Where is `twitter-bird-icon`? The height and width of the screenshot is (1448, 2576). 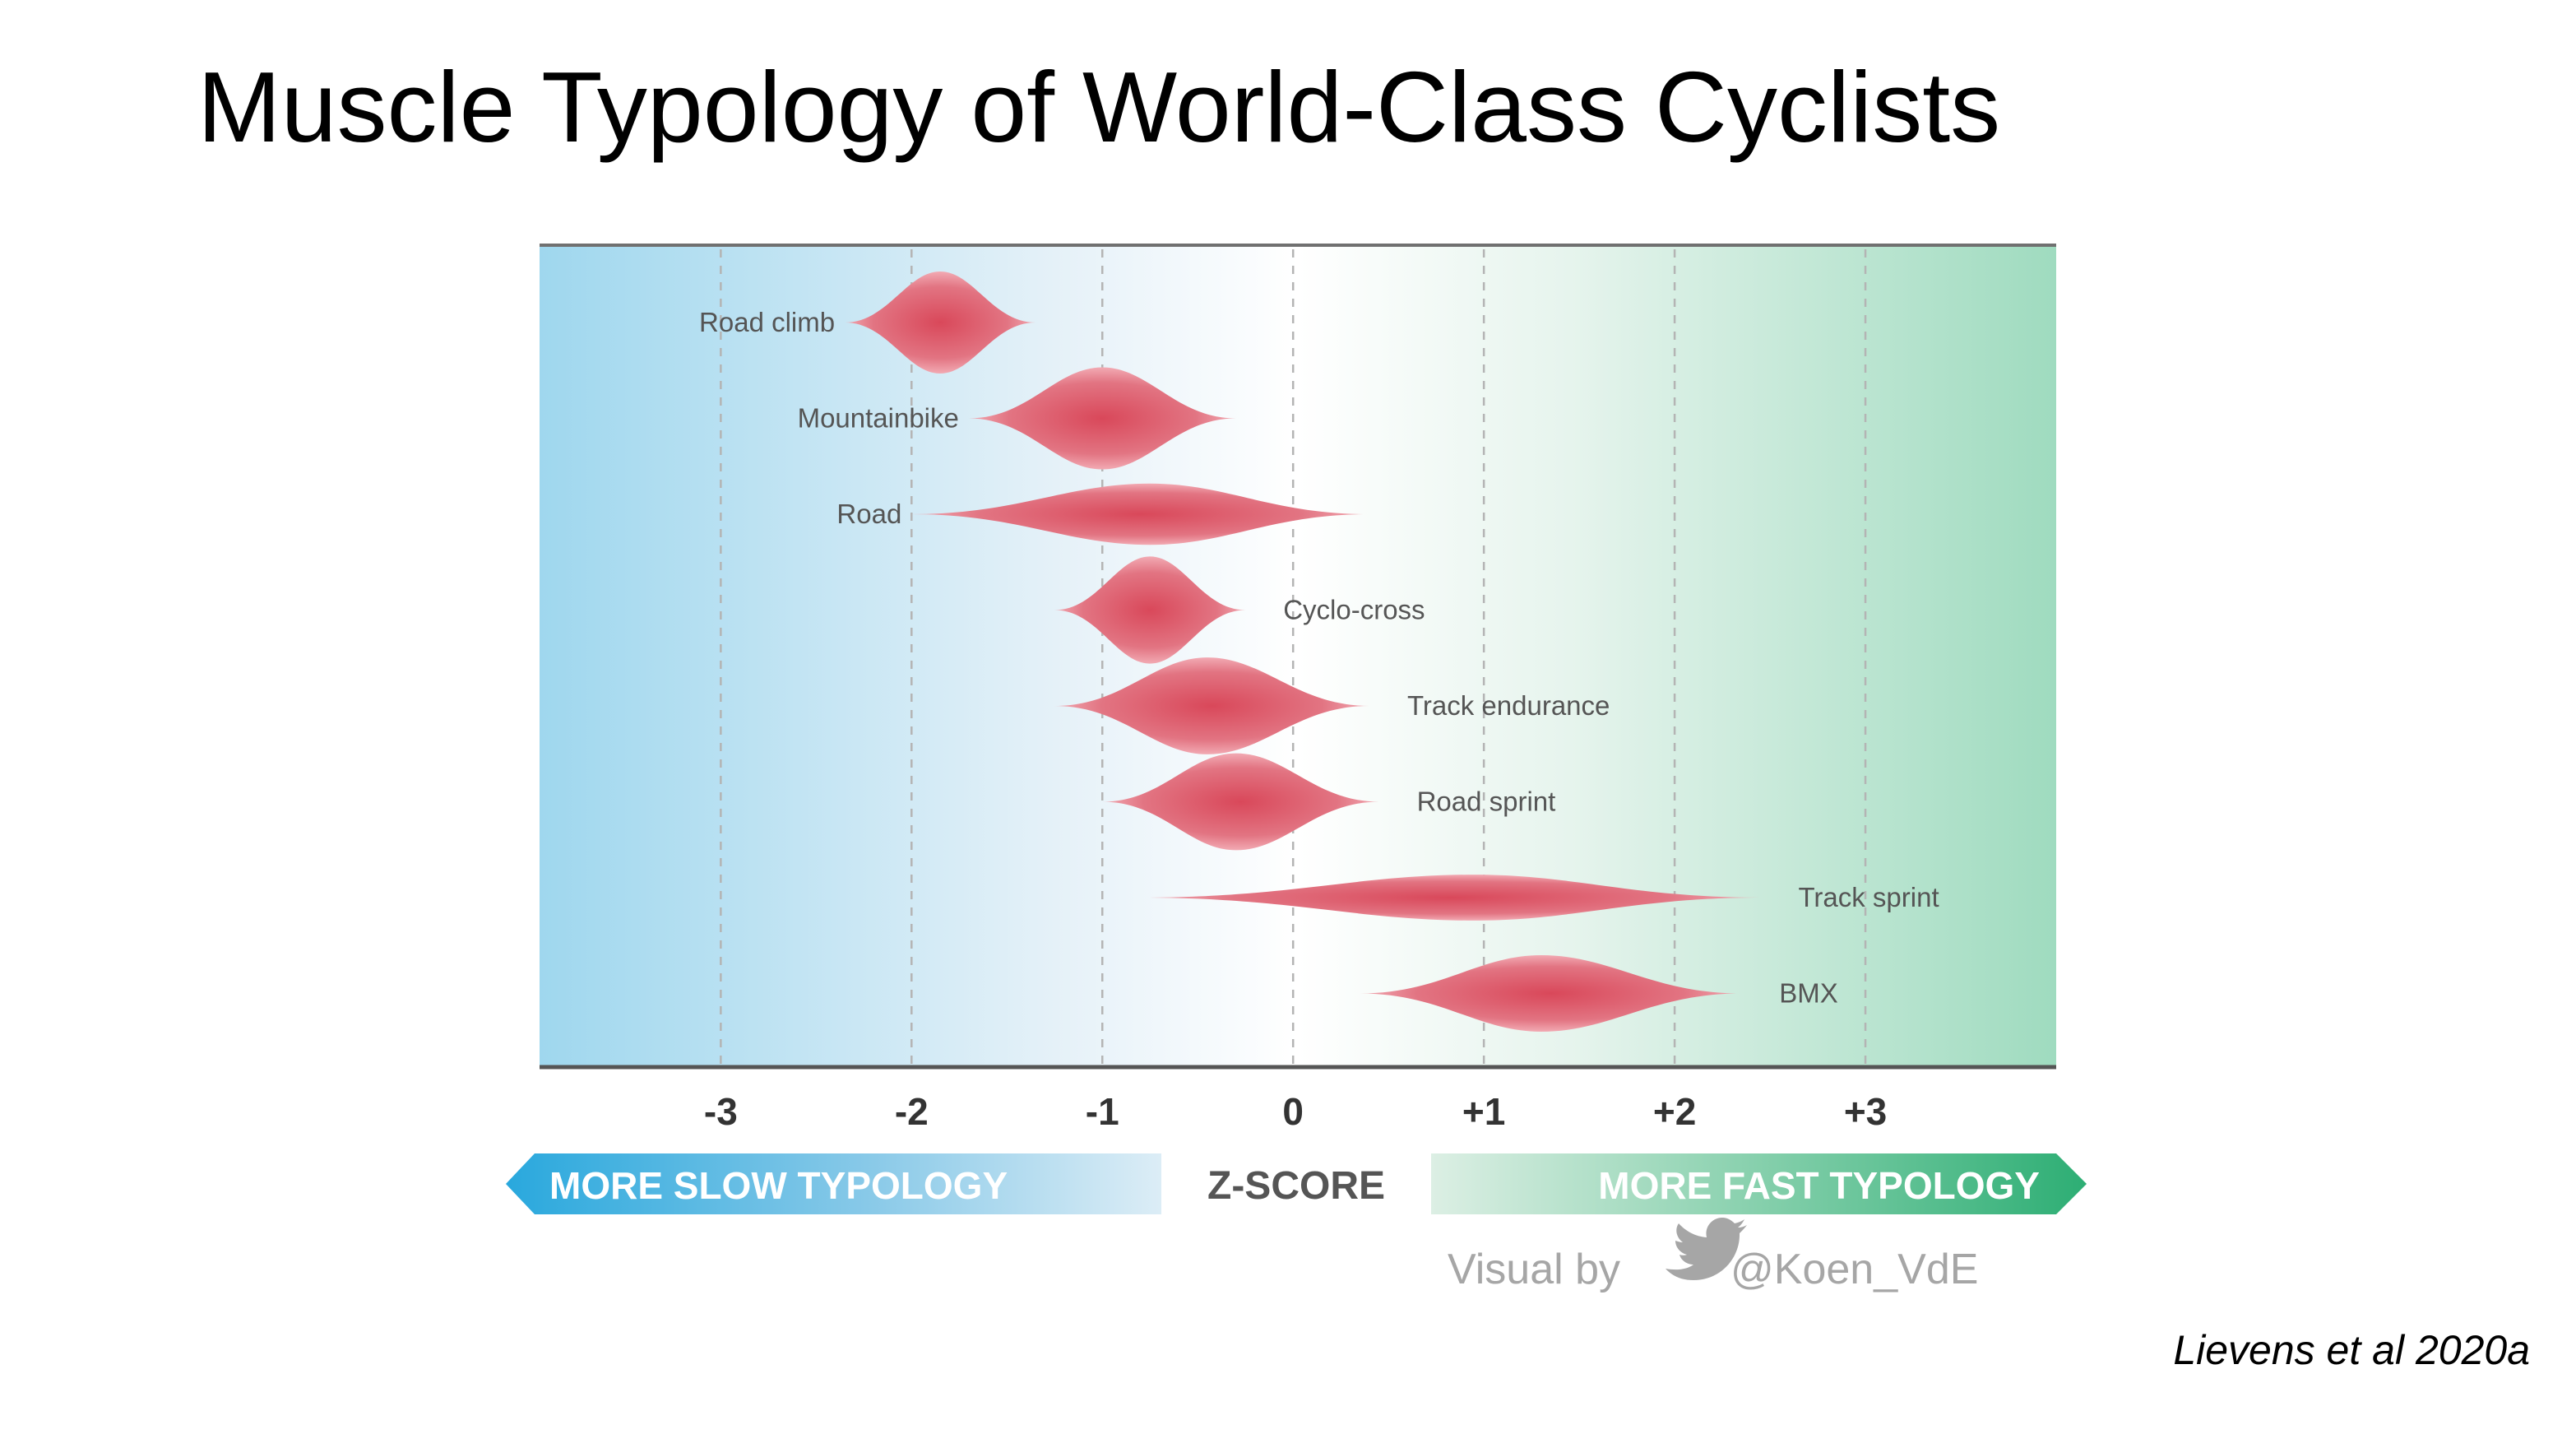 twitter-bird-icon is located at coordinates (1706, 1249).